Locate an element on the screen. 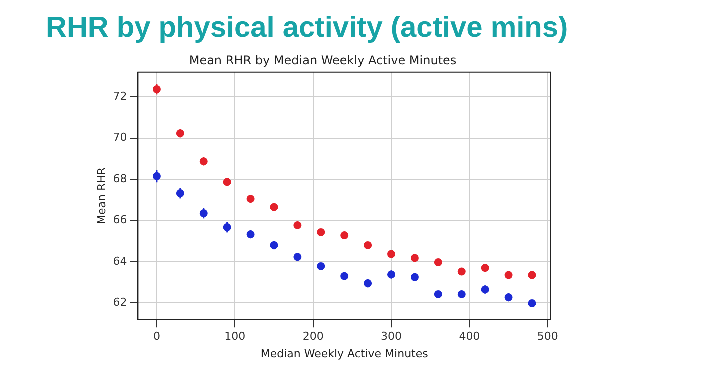 This screenshot has width=720, height=379. y-tick-label: 70 is located at coordinates (120, 137).